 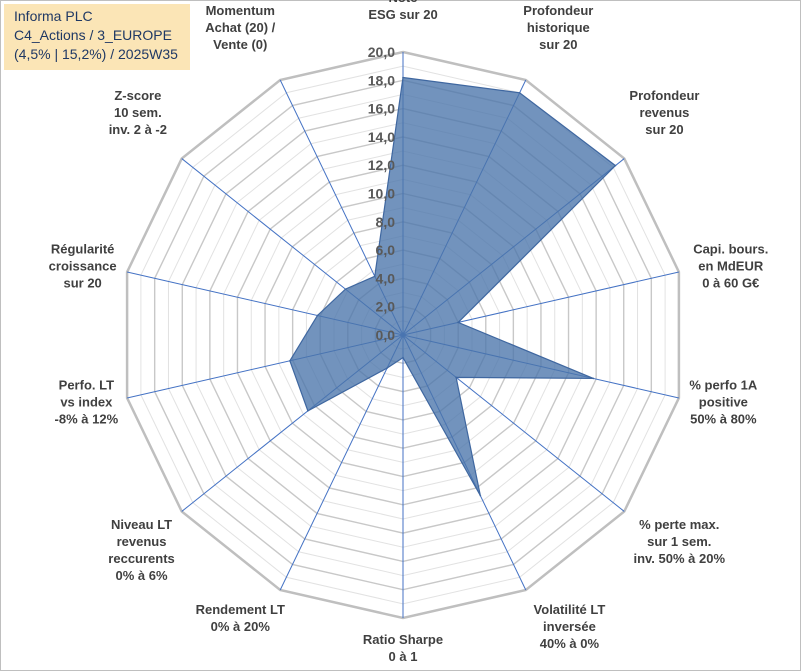 I want to click on axis-label-7-line-1: 0 à 1, so click(x=403, y=656).